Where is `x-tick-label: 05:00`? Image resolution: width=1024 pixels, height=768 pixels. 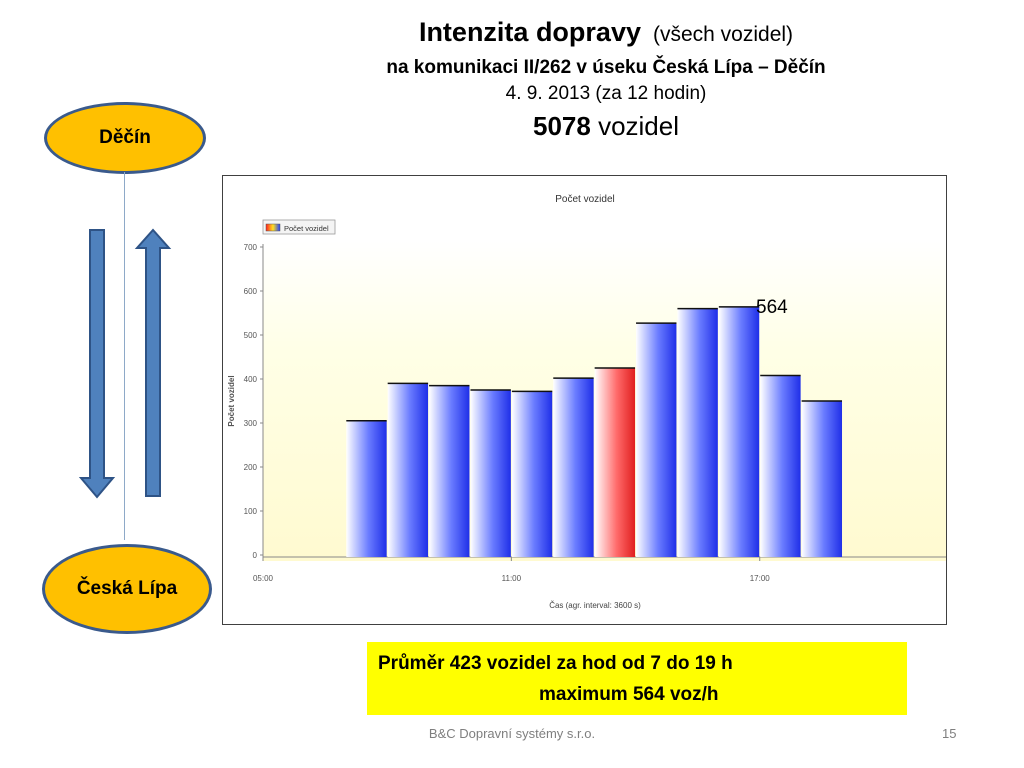 x-tick-label: 05:00 is located at coordinates (263, 578).